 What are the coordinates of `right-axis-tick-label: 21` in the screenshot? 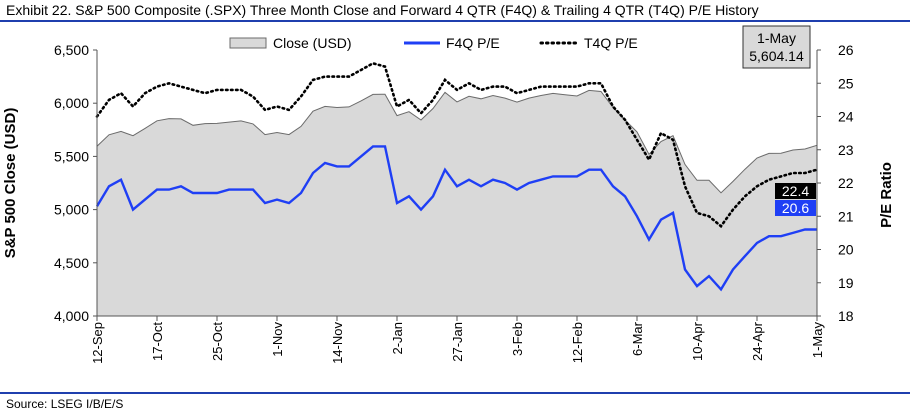 It's located at (846, 216).